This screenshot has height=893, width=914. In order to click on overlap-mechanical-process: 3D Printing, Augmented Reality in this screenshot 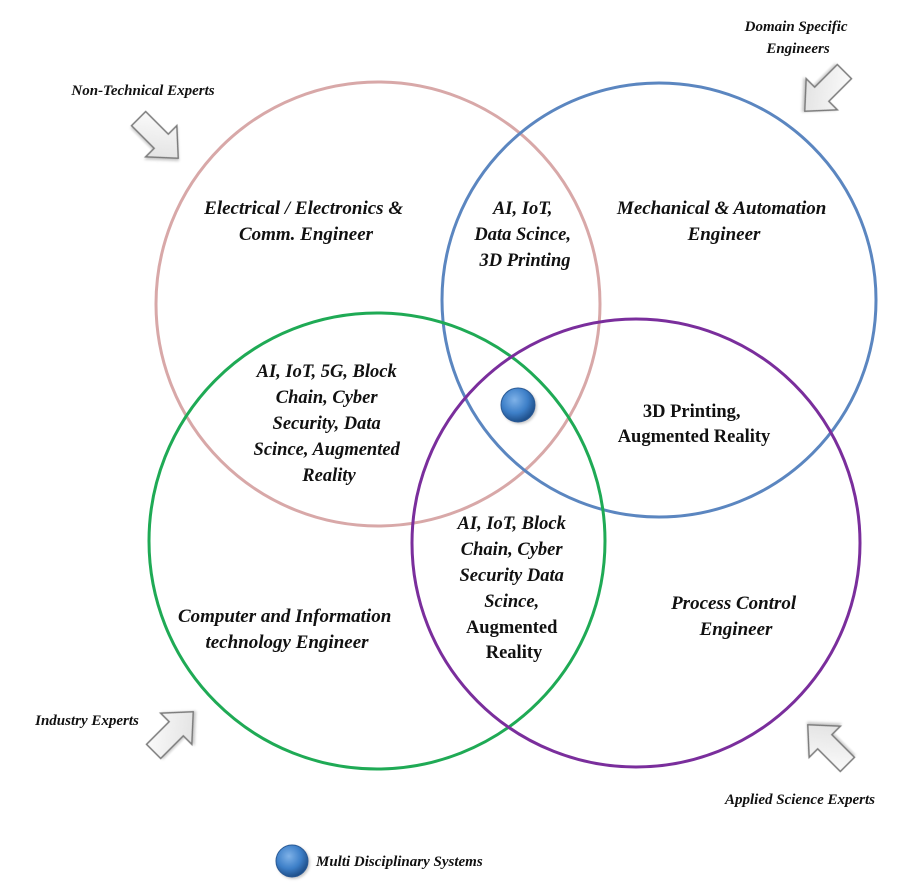, I will do `click(694, 424)`.